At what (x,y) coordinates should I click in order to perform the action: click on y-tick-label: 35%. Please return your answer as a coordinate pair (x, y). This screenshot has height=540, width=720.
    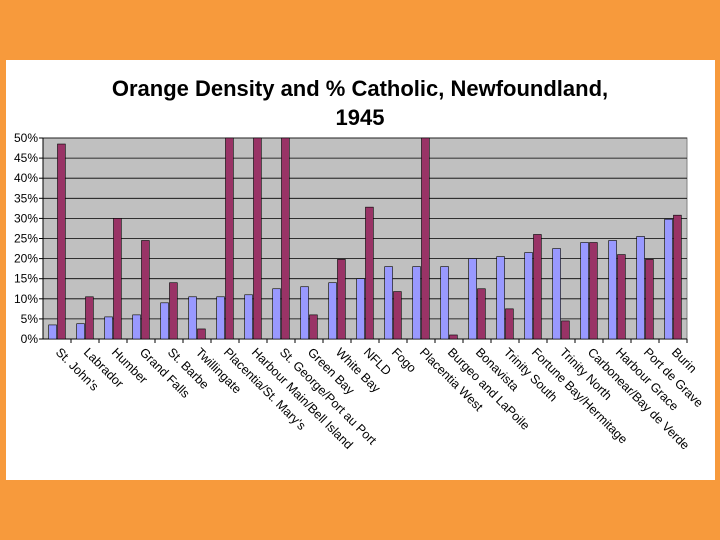
    Looking at the image, I should click on (26, 198).